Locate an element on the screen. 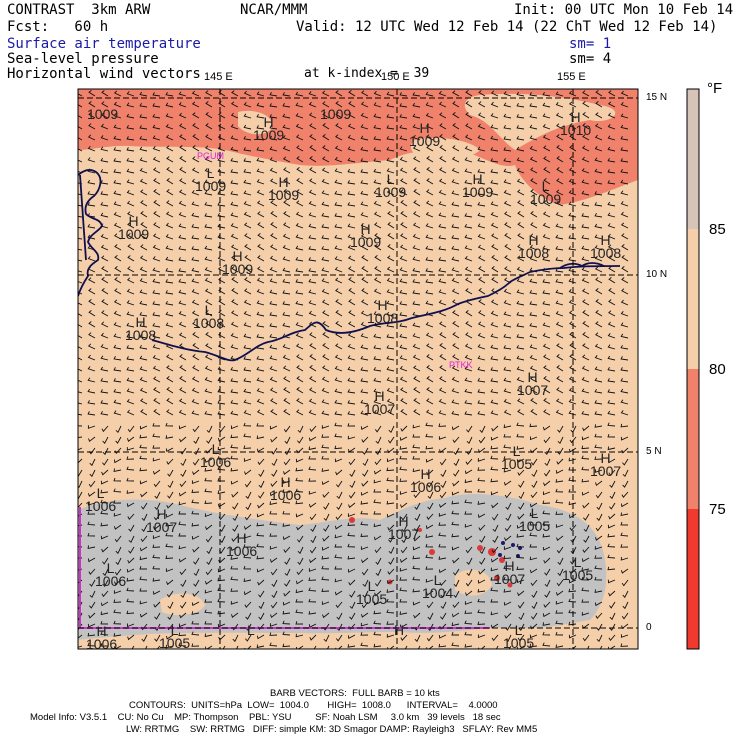  pressure-label: H 1007 is located at coordinates (606, 464).